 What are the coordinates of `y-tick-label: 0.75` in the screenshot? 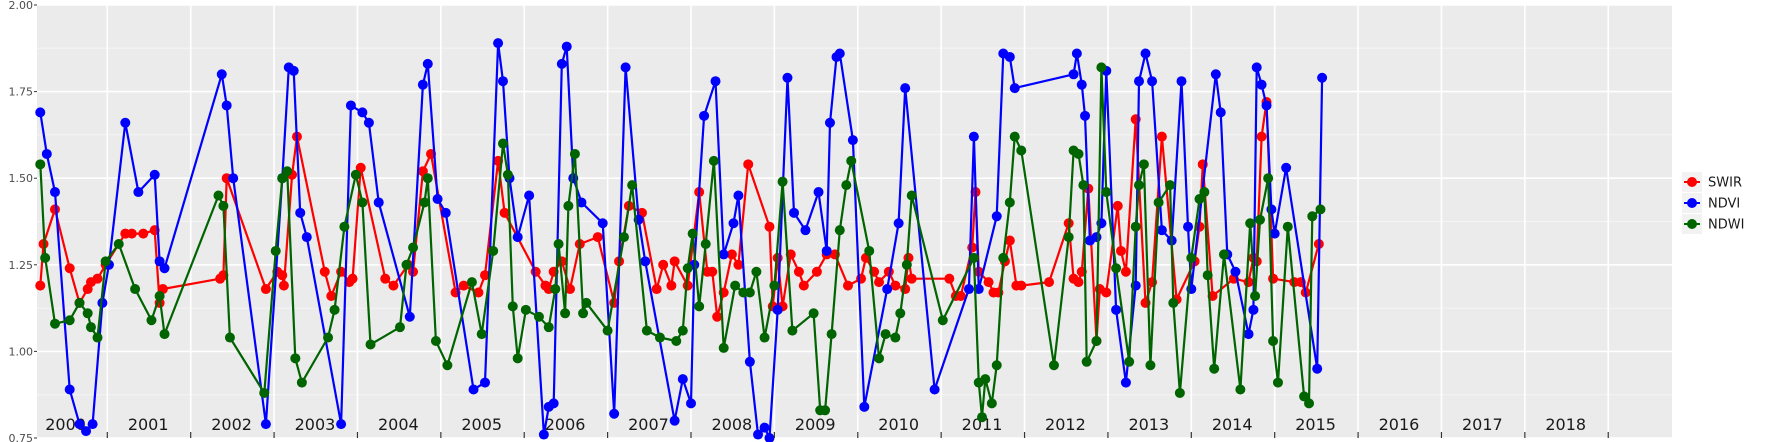 It's located at (21, 437).